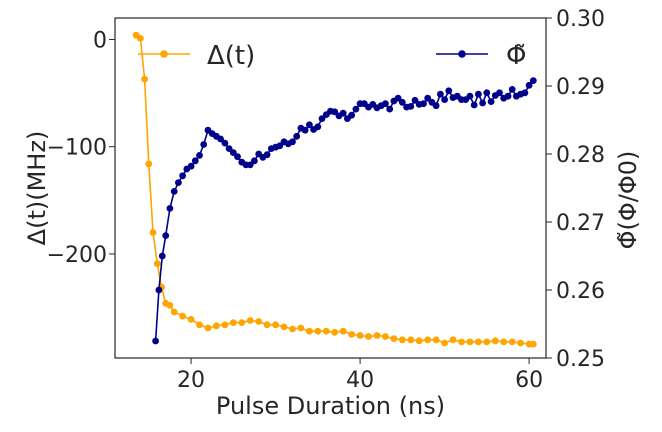 Image resolution: width=662 pixels, height=432 pixels. I want to click on legend-phi-marker, so click(462, 54).